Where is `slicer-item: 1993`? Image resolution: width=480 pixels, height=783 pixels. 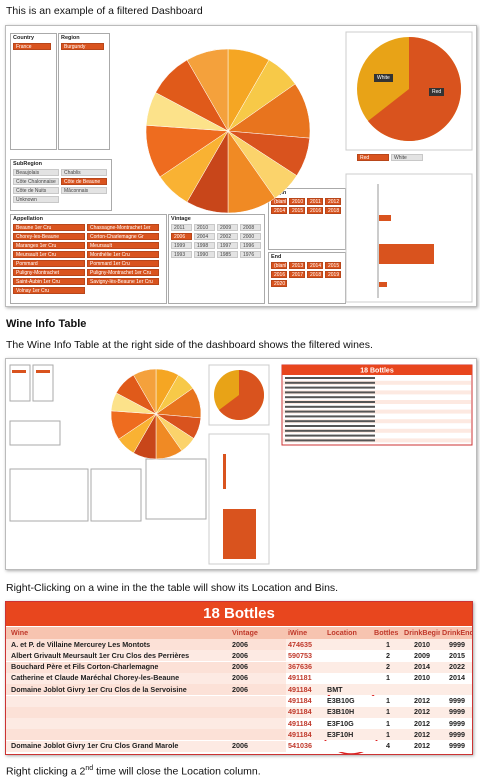 slicer-item: 1993 is located at coordinates (181, 254).